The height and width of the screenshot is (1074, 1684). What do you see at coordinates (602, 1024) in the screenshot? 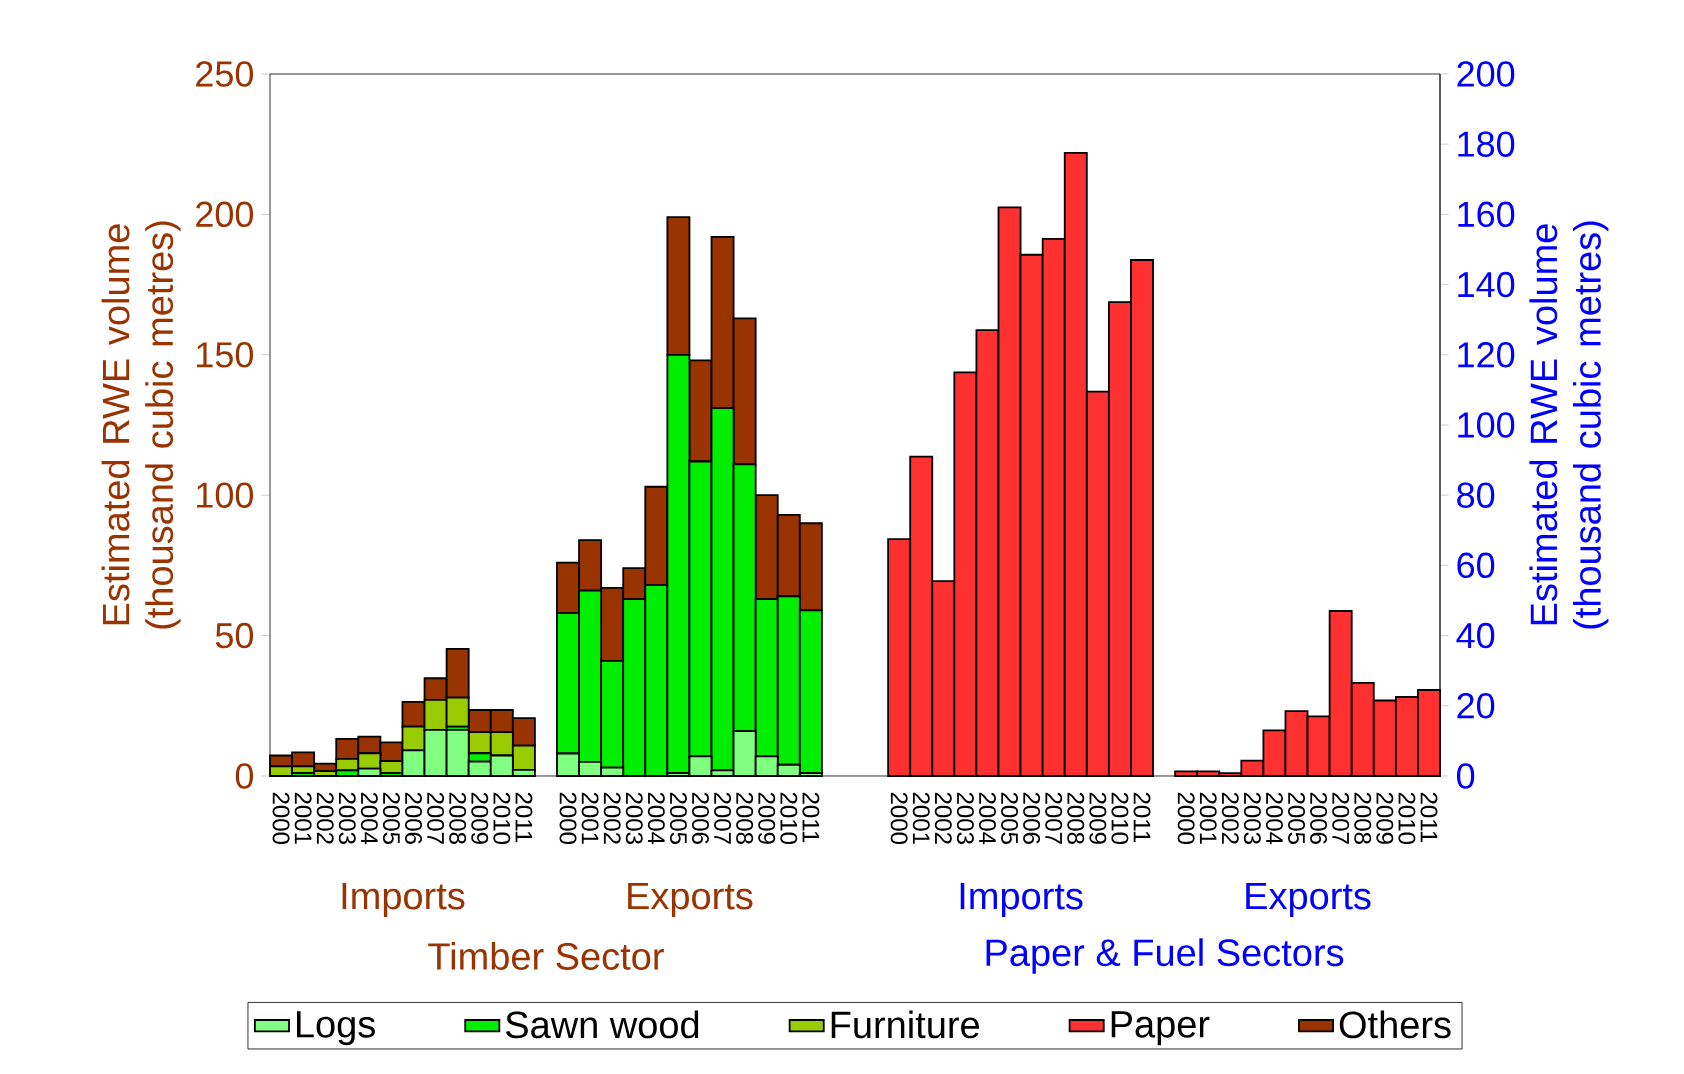
I see `legend-label: Sawn wood` at bounding box center [602, 1024].